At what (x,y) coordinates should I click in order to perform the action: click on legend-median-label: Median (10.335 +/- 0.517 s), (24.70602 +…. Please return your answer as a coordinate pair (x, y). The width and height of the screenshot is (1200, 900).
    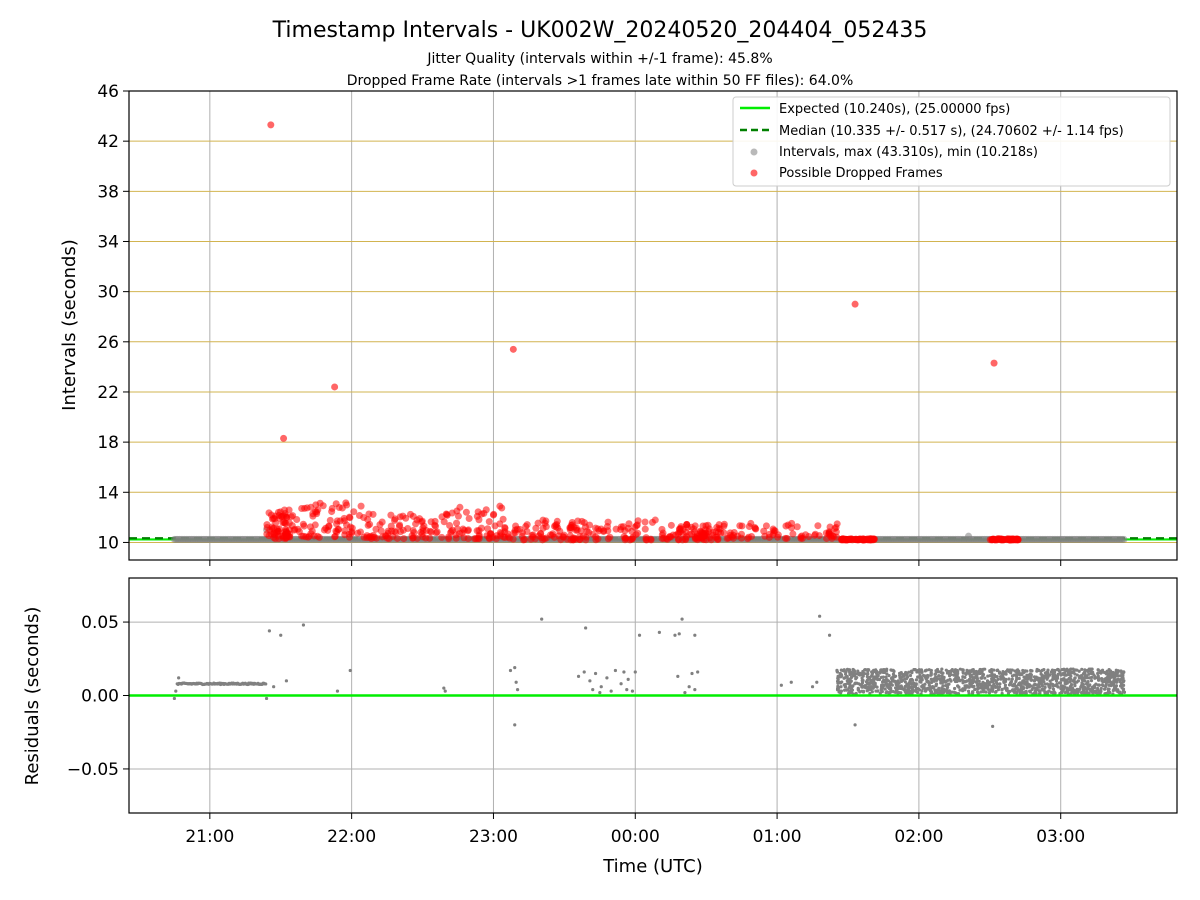
    Looking at the image, I should click on (951, 131).